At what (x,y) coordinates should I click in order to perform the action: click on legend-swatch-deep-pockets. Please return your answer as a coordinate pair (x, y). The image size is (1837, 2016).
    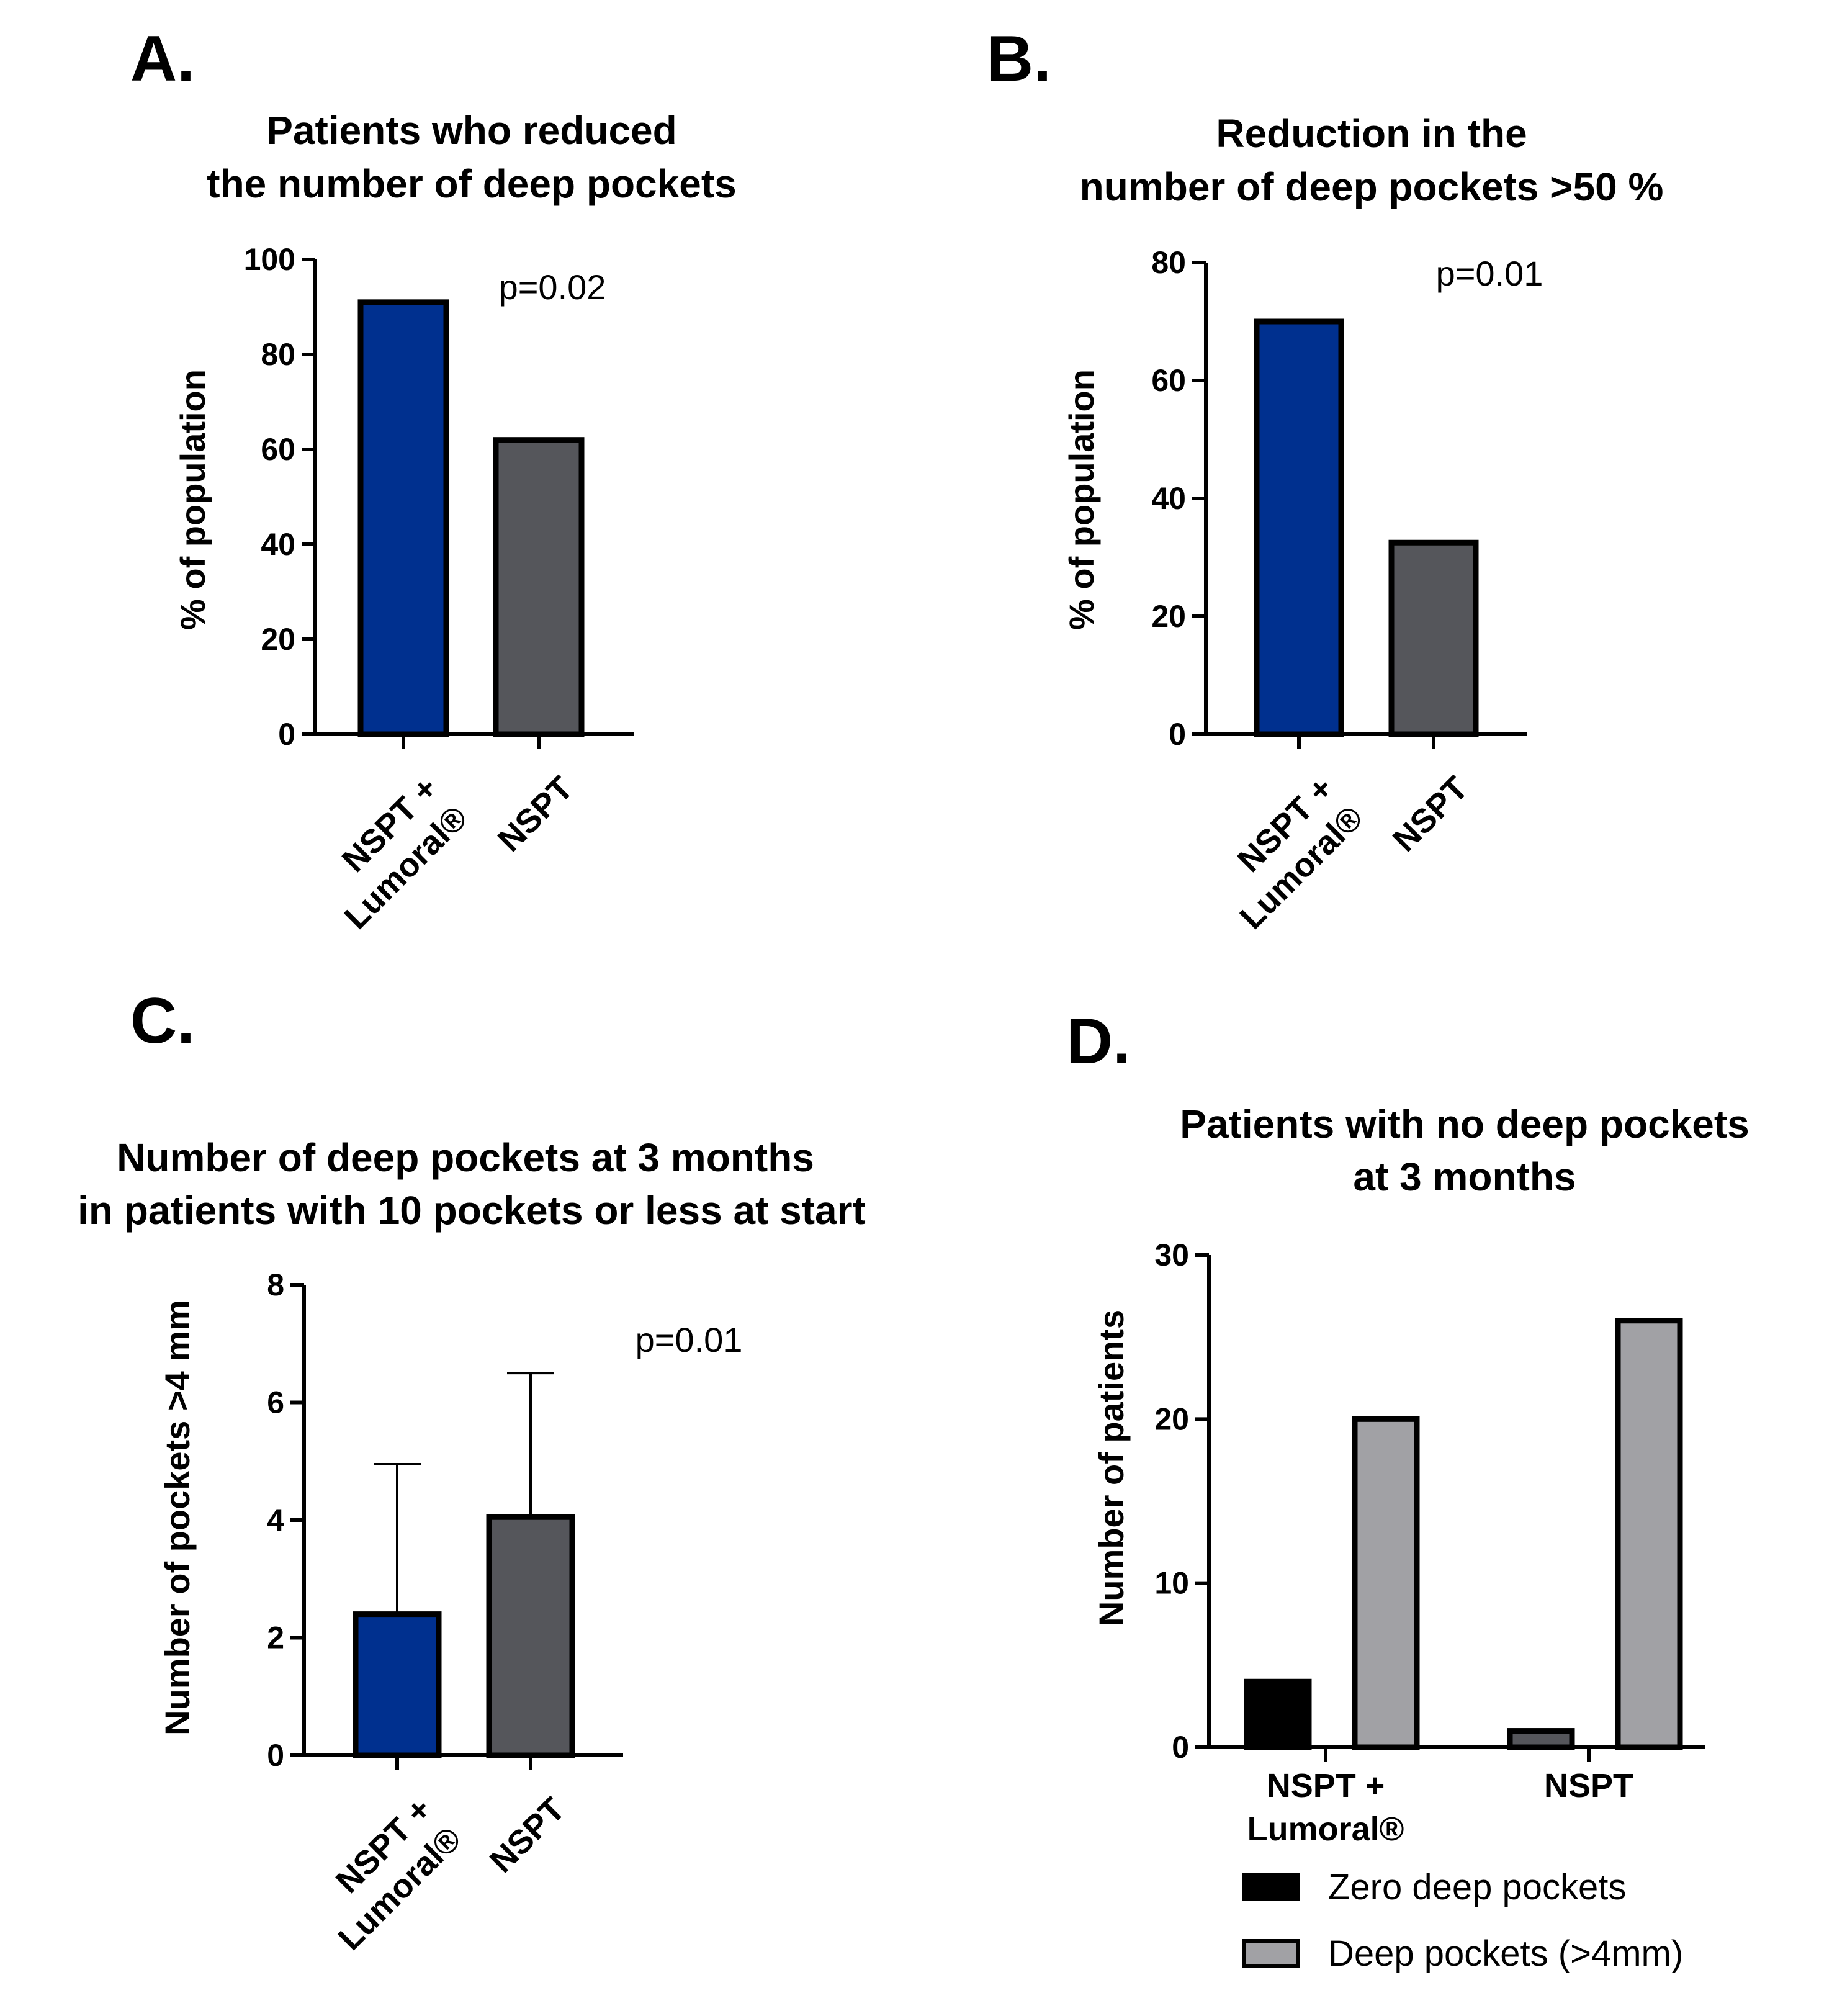
    Looking at the image, I should click on (1271, 1954).